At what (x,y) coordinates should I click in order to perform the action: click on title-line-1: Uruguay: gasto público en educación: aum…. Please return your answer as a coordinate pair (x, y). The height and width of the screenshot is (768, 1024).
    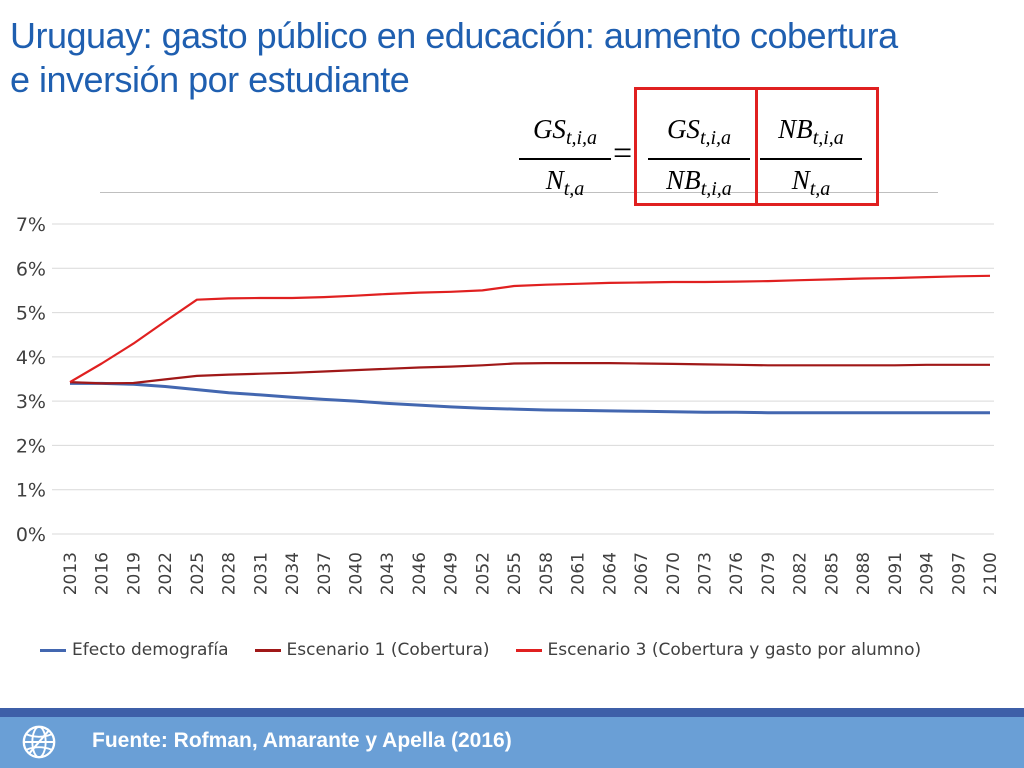
    Looking at the image, I should click on (454, 35).